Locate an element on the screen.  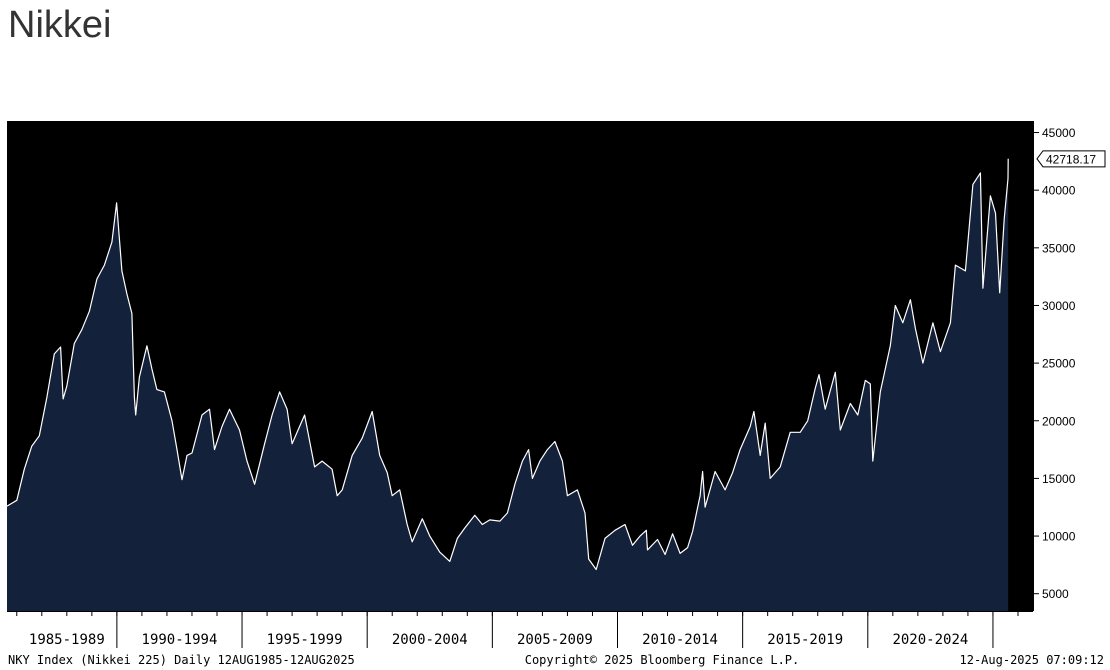
x-period-label: 2005-2009 is located at coordinates (555, 640).